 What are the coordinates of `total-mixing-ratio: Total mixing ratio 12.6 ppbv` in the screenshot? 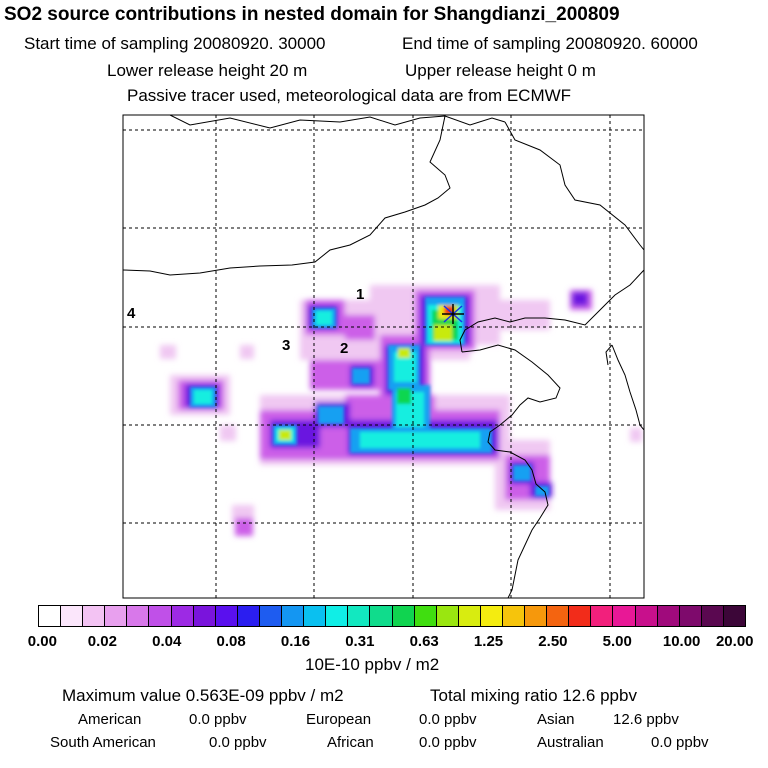 It's located at (533, 695).